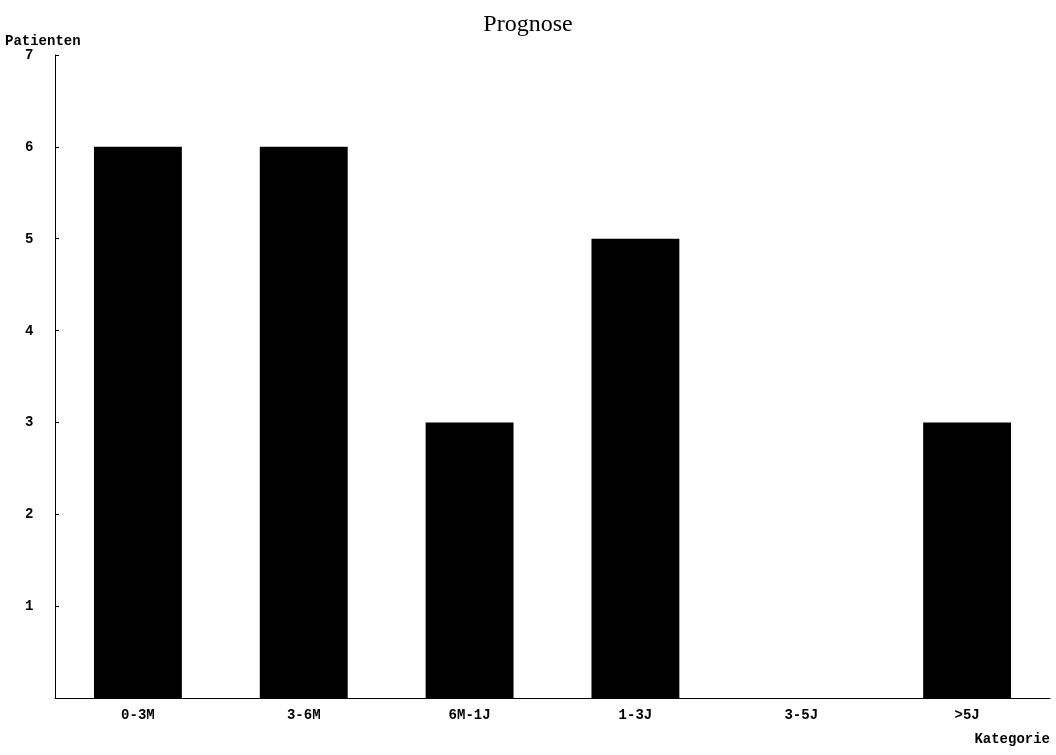  What do you see at coordinates (29, 330) in the screenshot?
I see `y-tick-label: 4` at bounding box center [29, 330].